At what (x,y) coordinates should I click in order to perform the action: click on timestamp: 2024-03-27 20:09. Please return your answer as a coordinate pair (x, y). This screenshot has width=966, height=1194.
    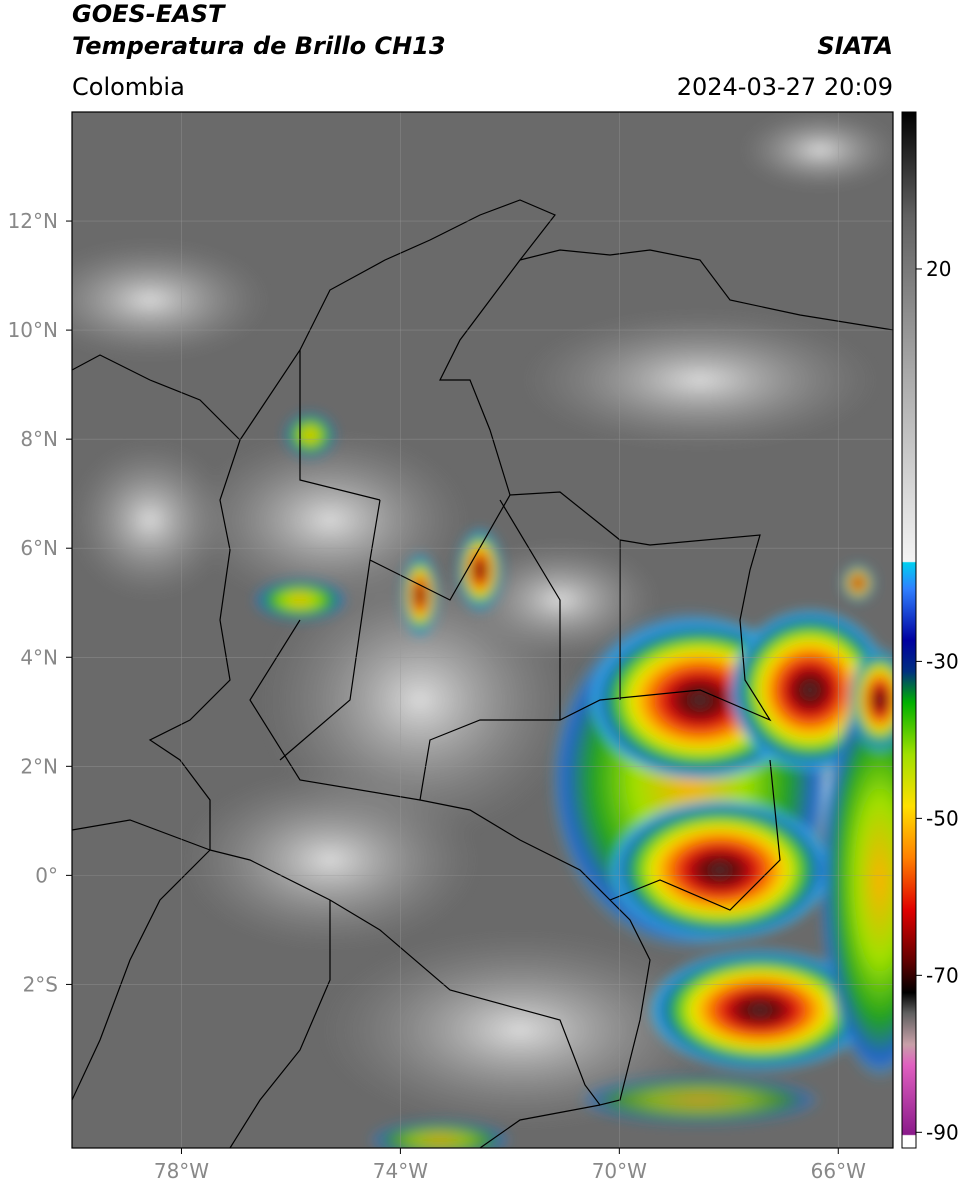
    Looking at the image, I should click on (785, 87).